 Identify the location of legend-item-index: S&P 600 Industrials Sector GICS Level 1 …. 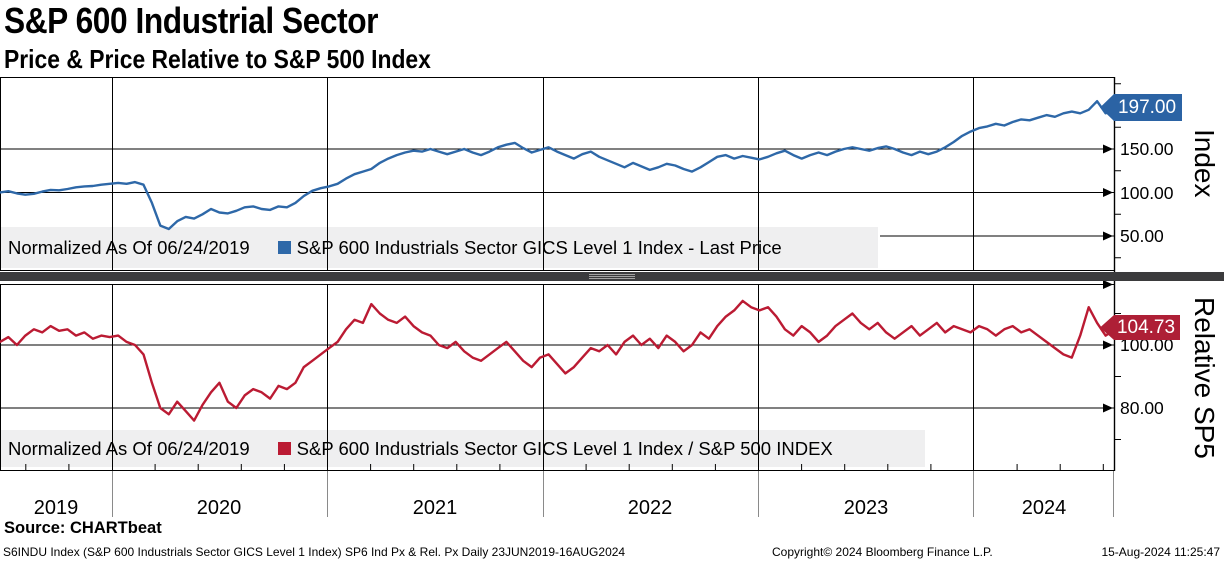
(529, 247).